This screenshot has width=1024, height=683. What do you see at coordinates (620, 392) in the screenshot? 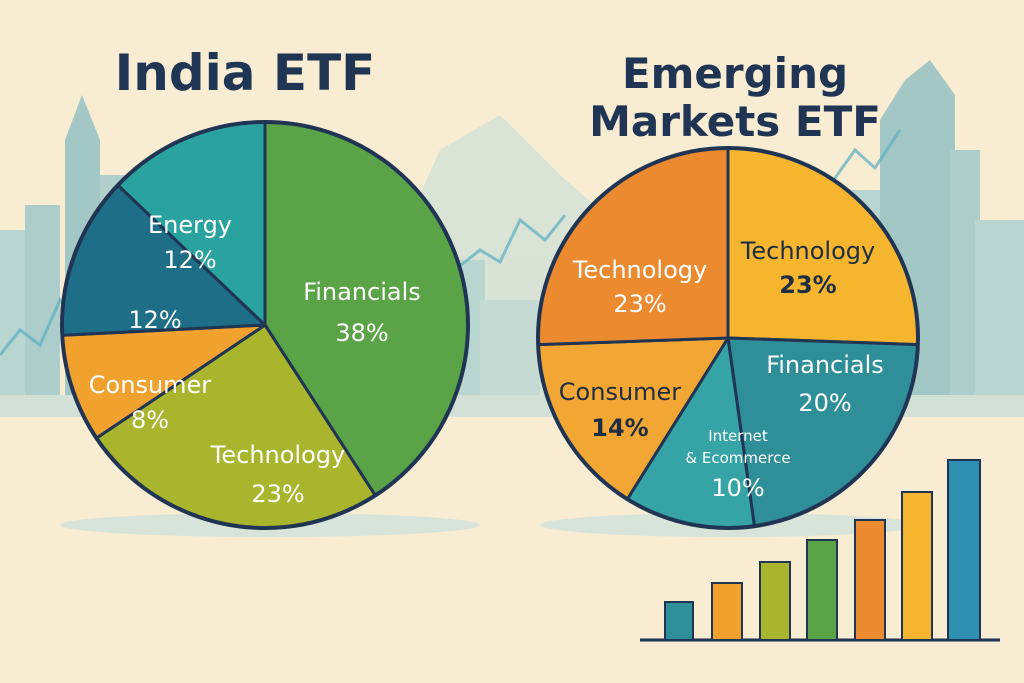
I see `slice-label-consumer-right: Consumer` at bounding box center [620, 392].